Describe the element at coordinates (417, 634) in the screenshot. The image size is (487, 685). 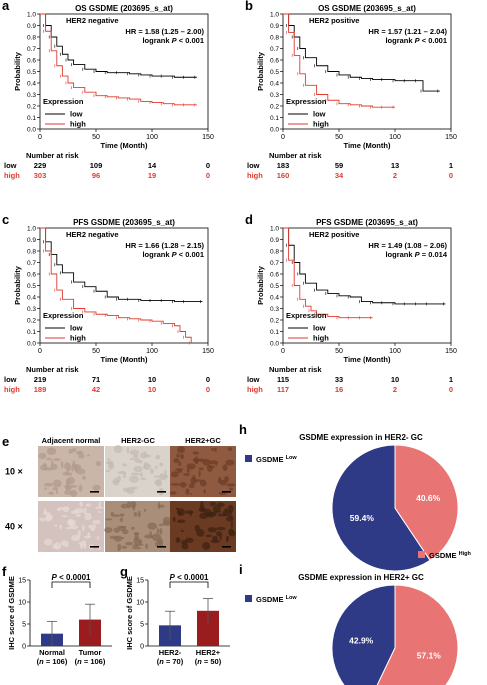
I see `pie-slice-high` at that location.